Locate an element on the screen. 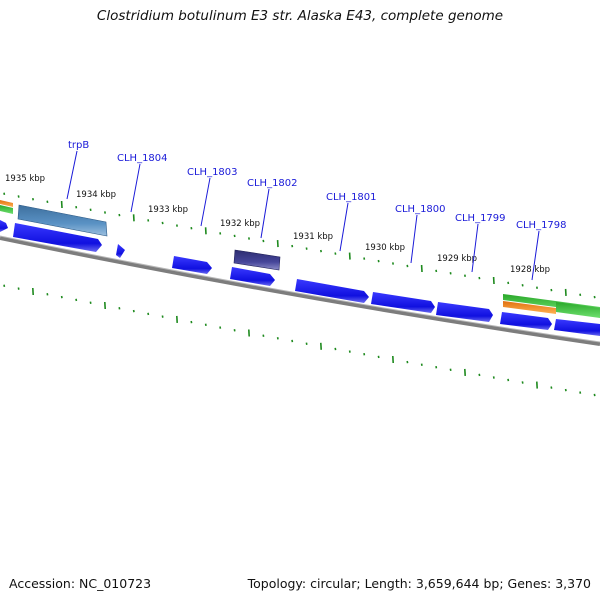  gene-trpB is located at coordinates (62, 220).